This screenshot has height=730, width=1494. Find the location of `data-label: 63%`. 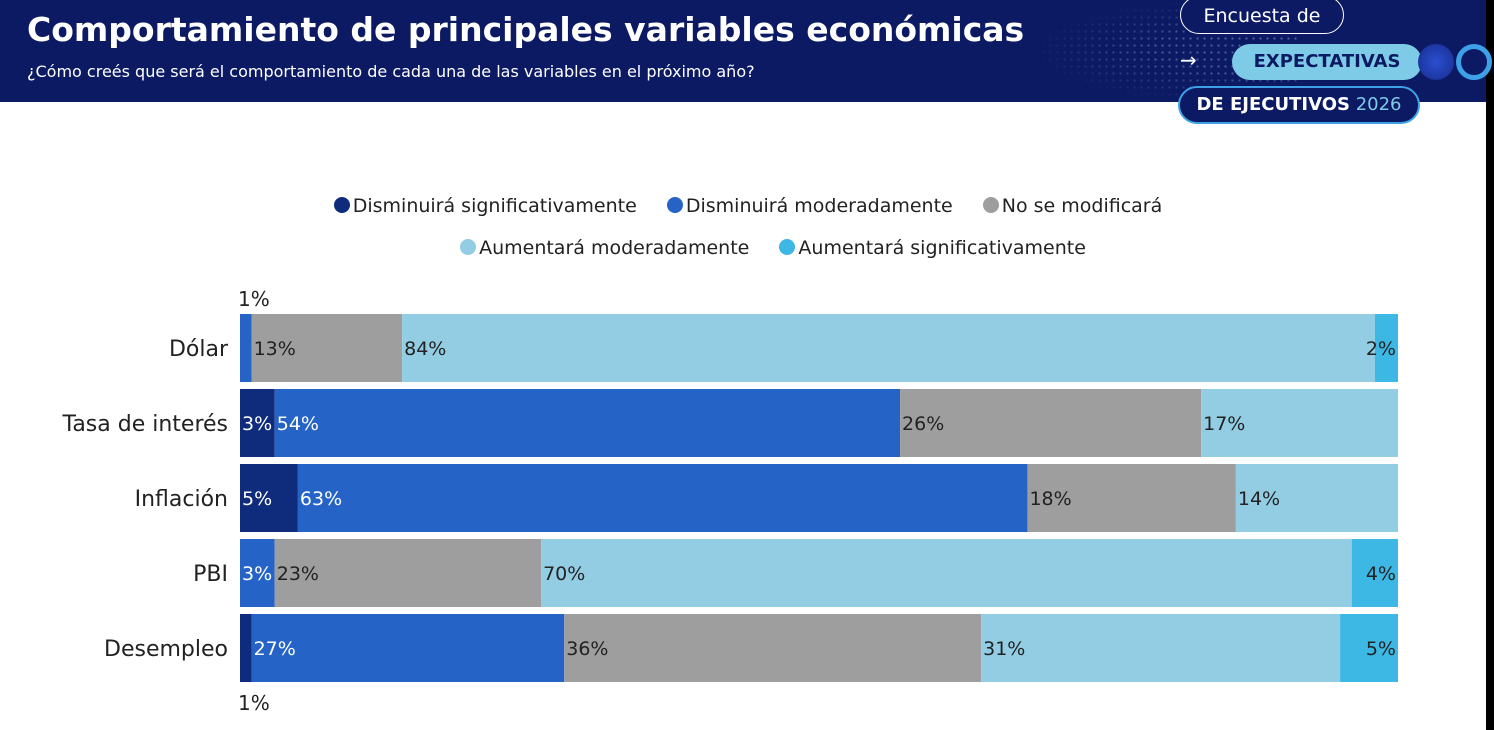

data-label: 63% is located at coordinates (321, 499).